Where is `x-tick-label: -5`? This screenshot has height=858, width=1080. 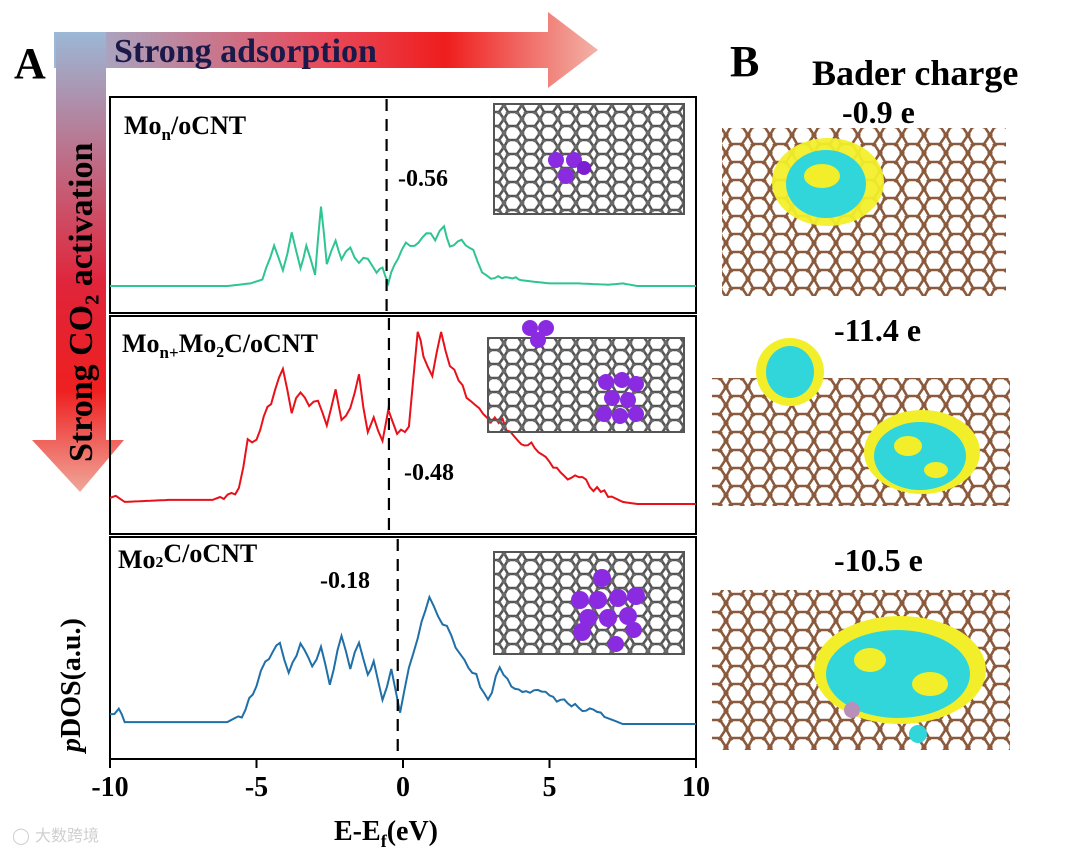 x-tick-label: -5 is located at coordinates (256, 787).